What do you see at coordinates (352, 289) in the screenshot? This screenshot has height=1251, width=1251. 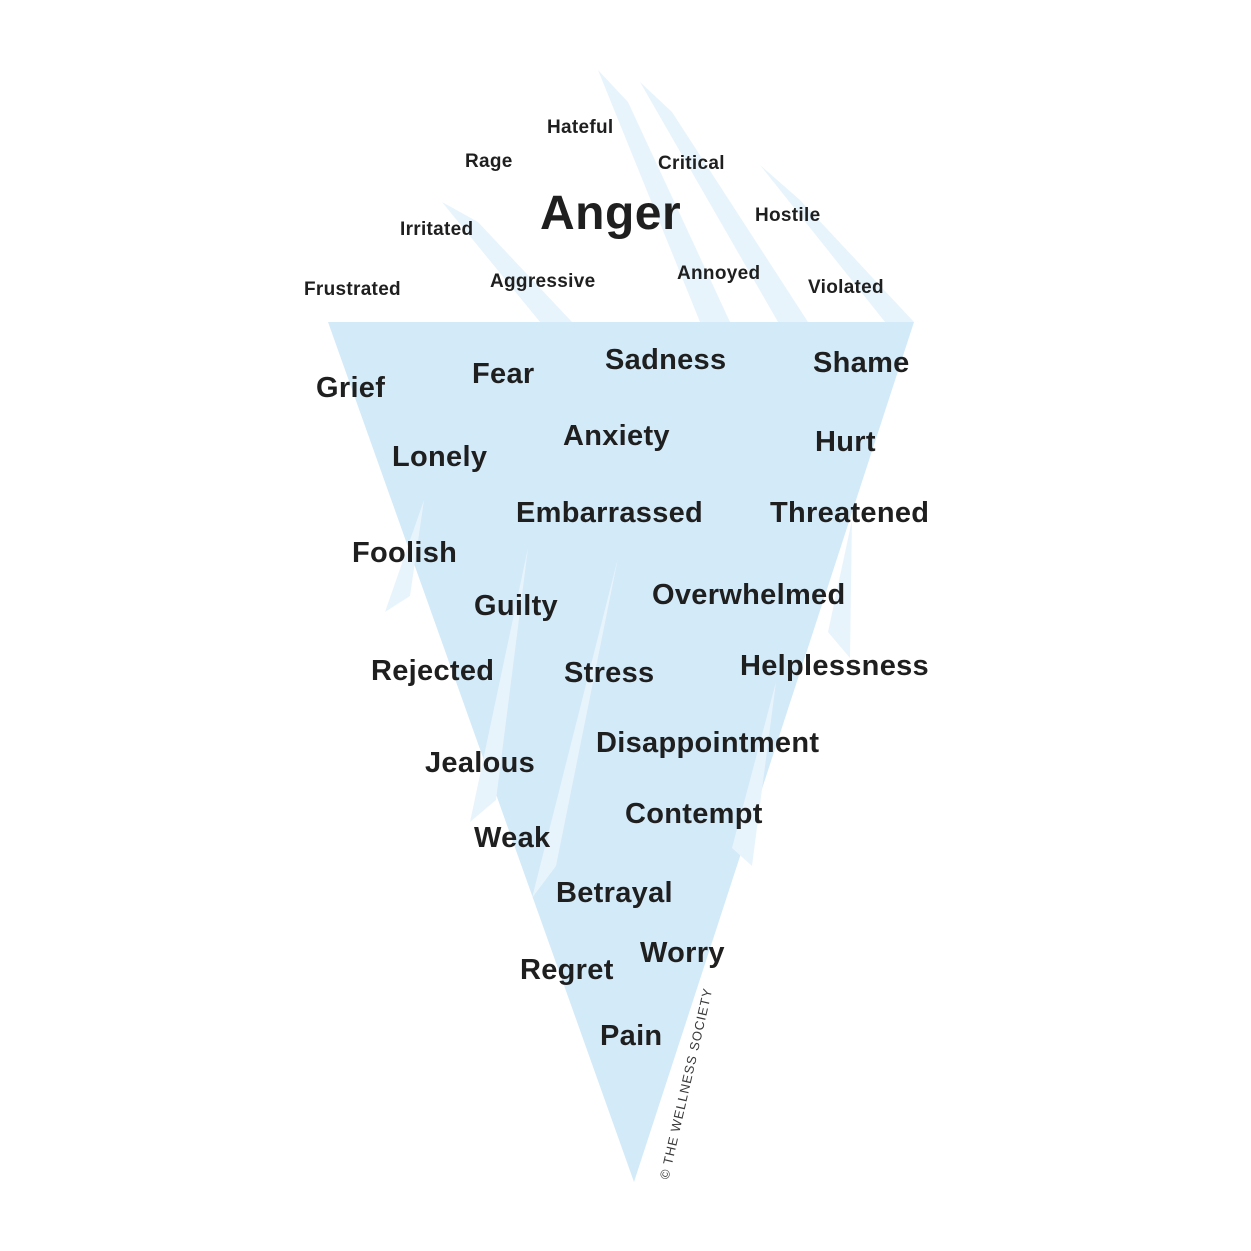 I see `emotion-frustrated: Frustrated` at bounding box center [352, 289].